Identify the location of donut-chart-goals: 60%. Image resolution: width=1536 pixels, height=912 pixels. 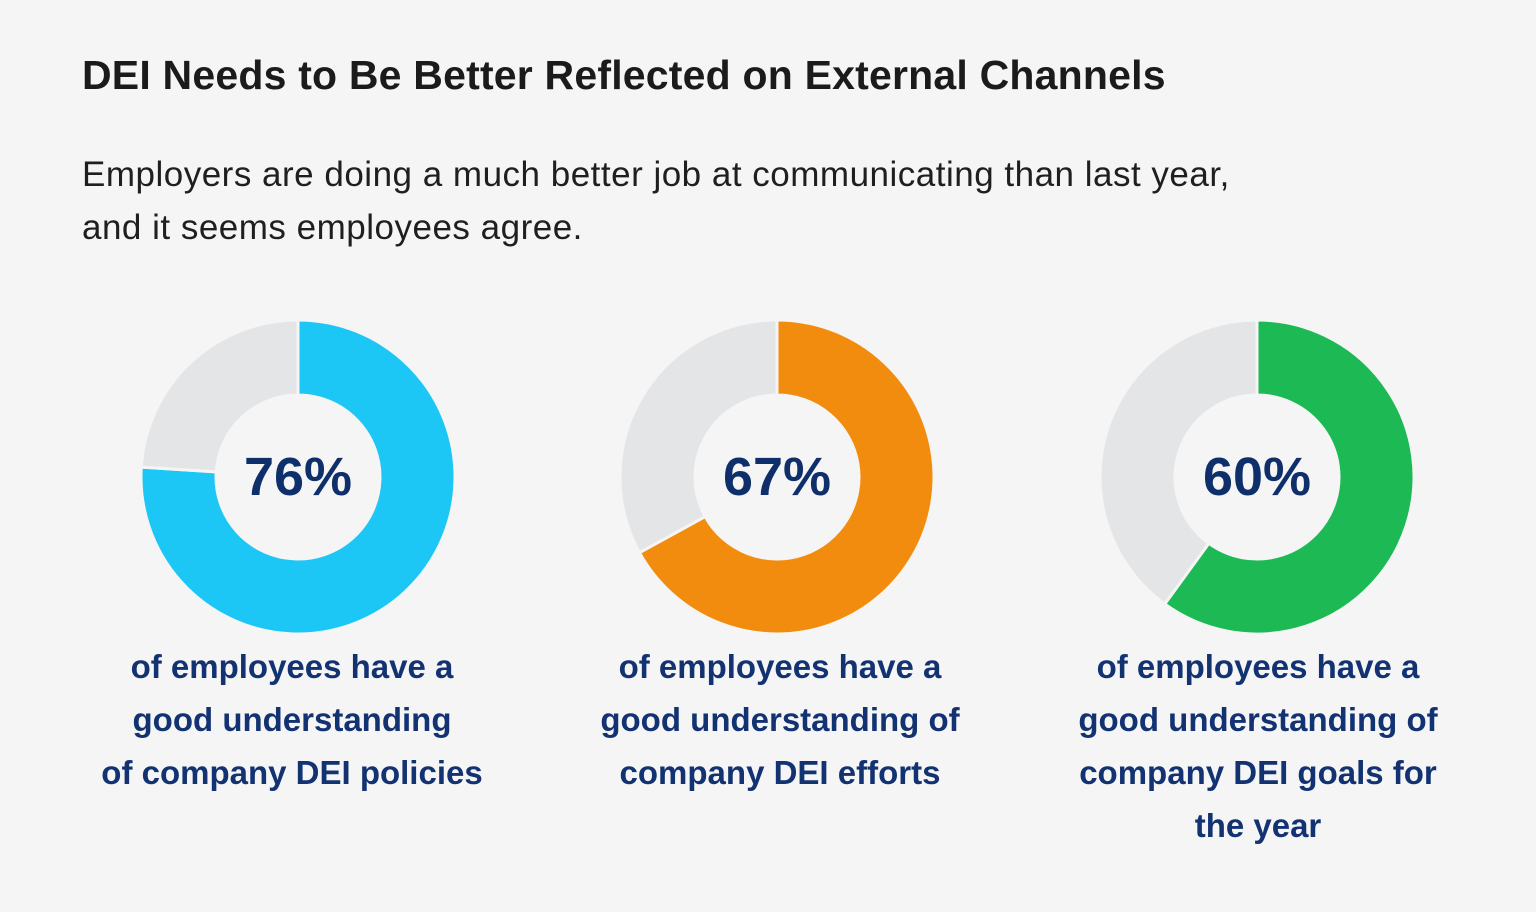
(1257, 477).